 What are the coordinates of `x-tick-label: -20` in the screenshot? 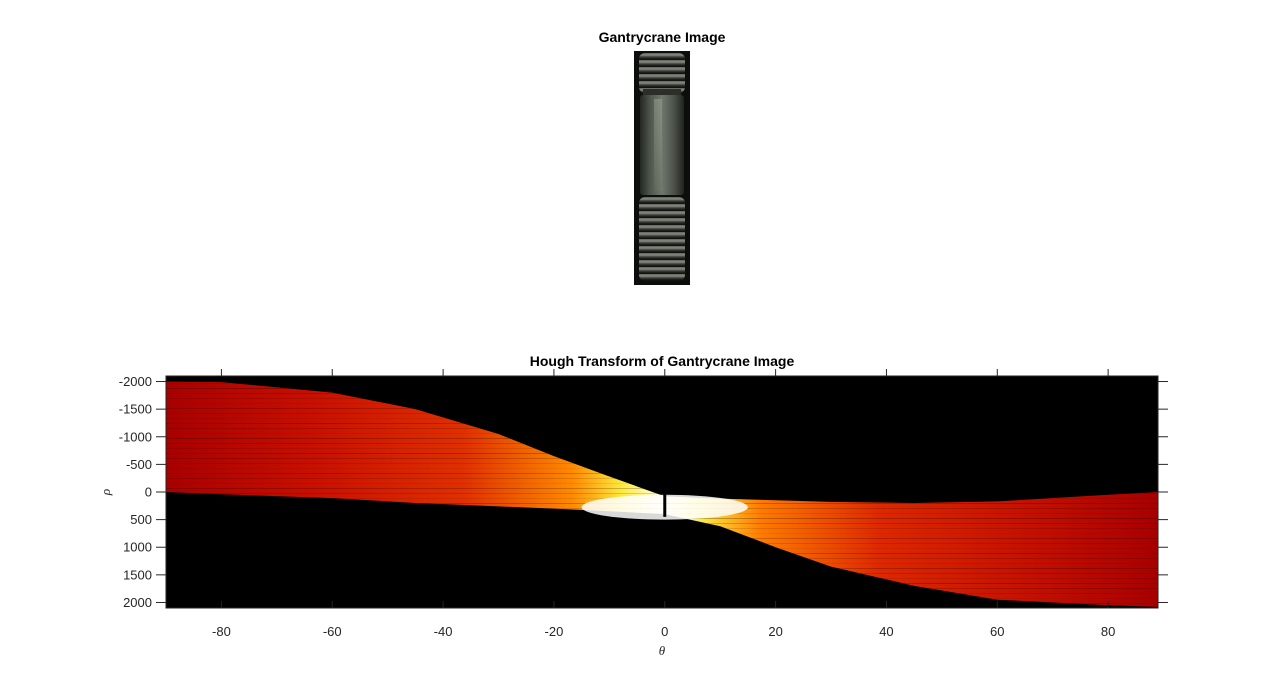 It's located at (554, 631).